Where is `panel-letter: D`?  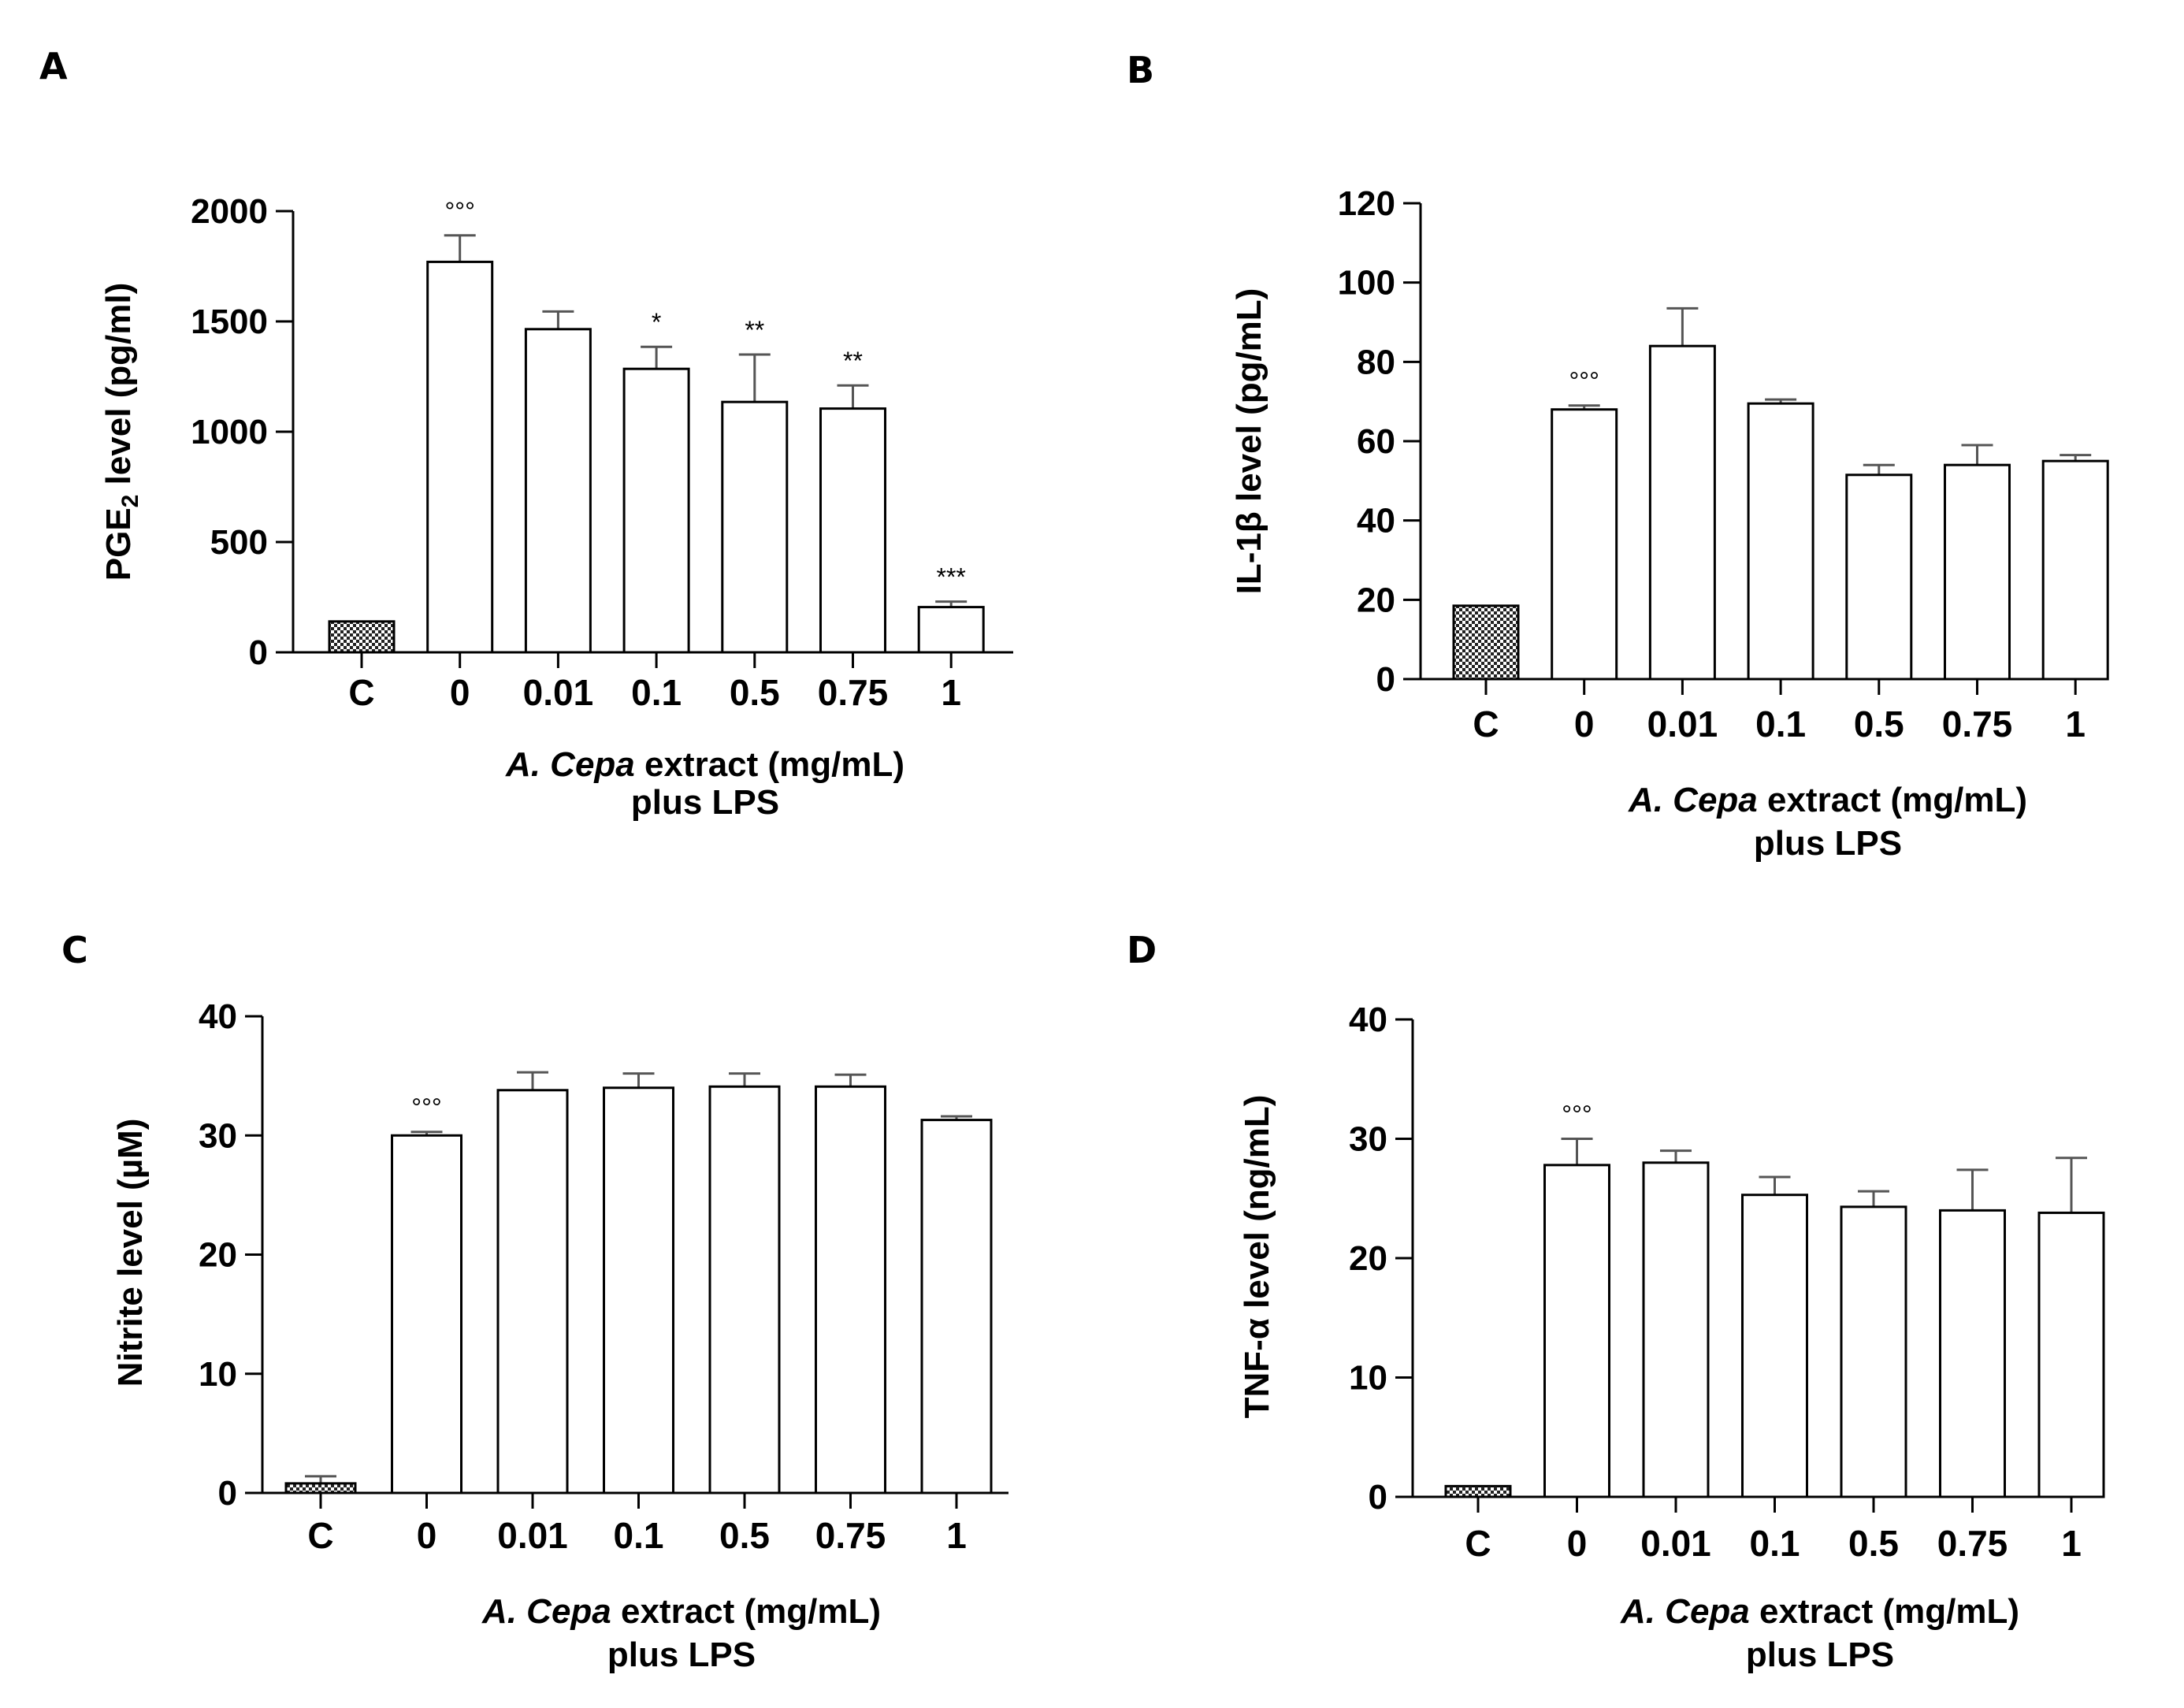 panel-letter: D is located at coordinates (1142, 950).